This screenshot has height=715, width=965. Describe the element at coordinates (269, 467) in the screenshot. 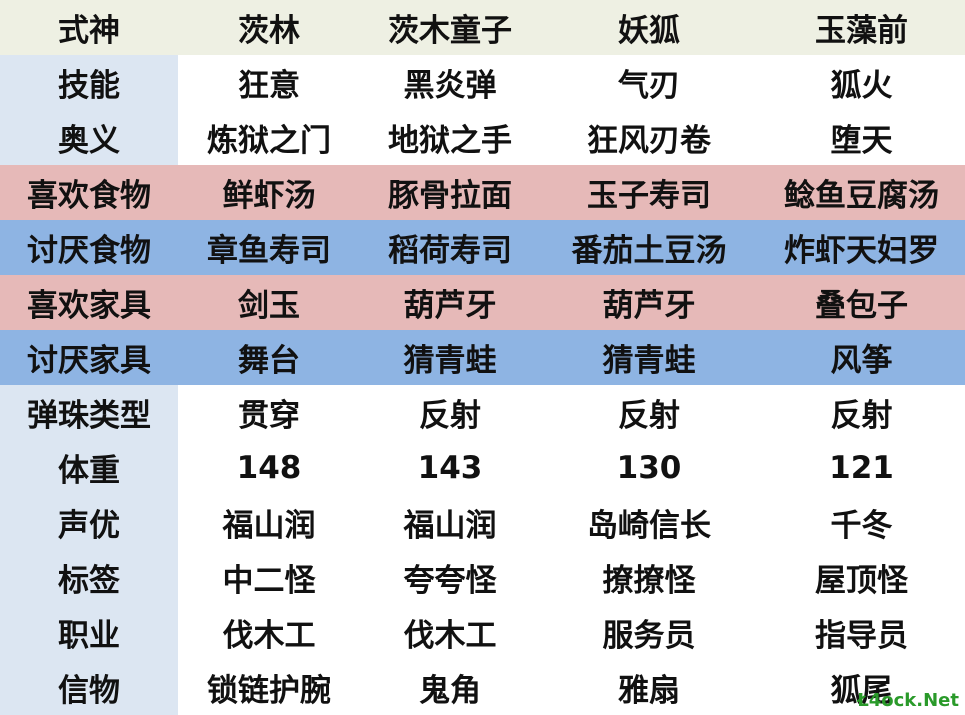

I see `table-cell: 148` at that location.